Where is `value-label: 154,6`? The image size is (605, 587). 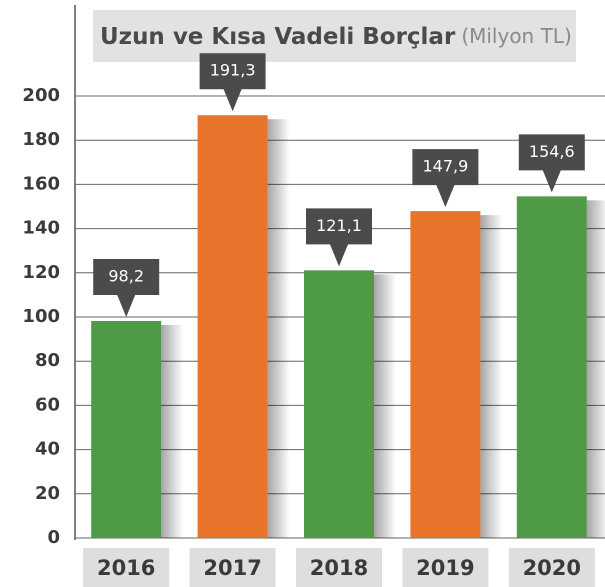
value-label: 154,6 is located at coordinates (552, 151).